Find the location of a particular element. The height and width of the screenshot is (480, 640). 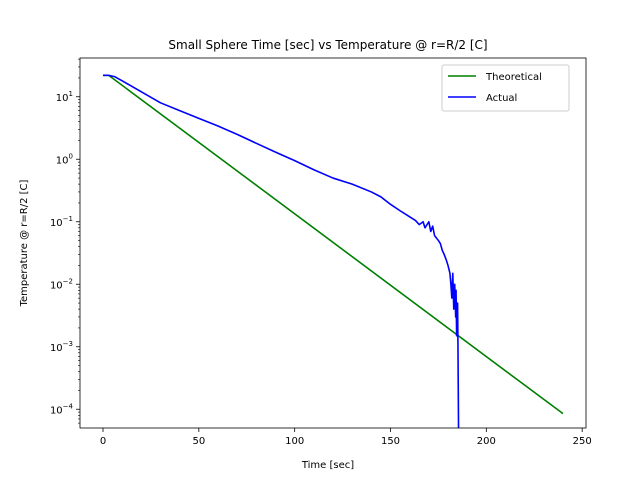

x-axis: 0 50 100 150 200 250 is located at coordinates (346, 437).